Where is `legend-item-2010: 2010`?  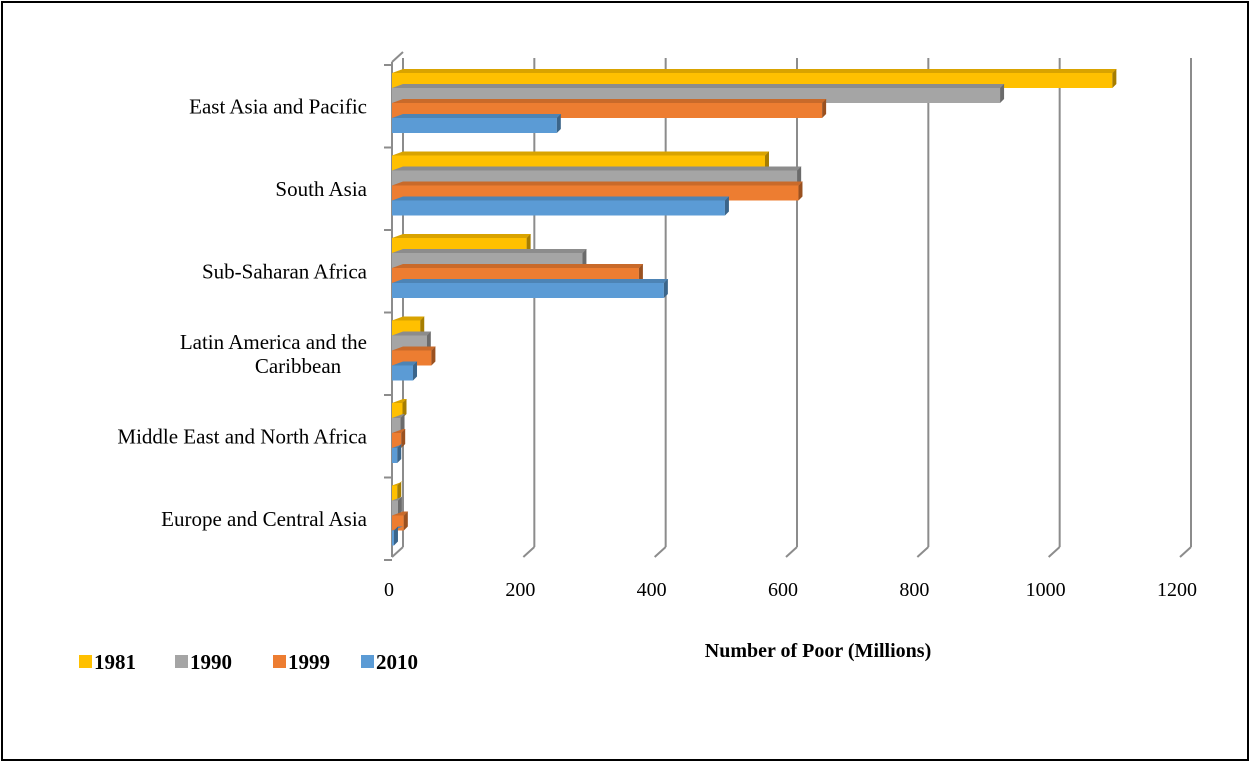
legend-item-2010: 2010 is located at coordinates (389, 662).